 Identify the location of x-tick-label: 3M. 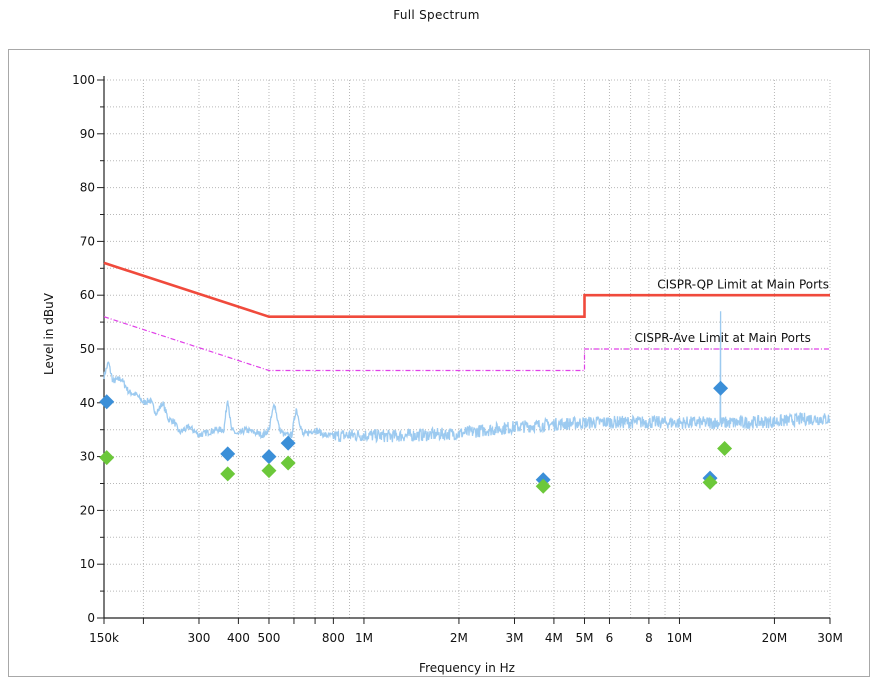
(514, 638).